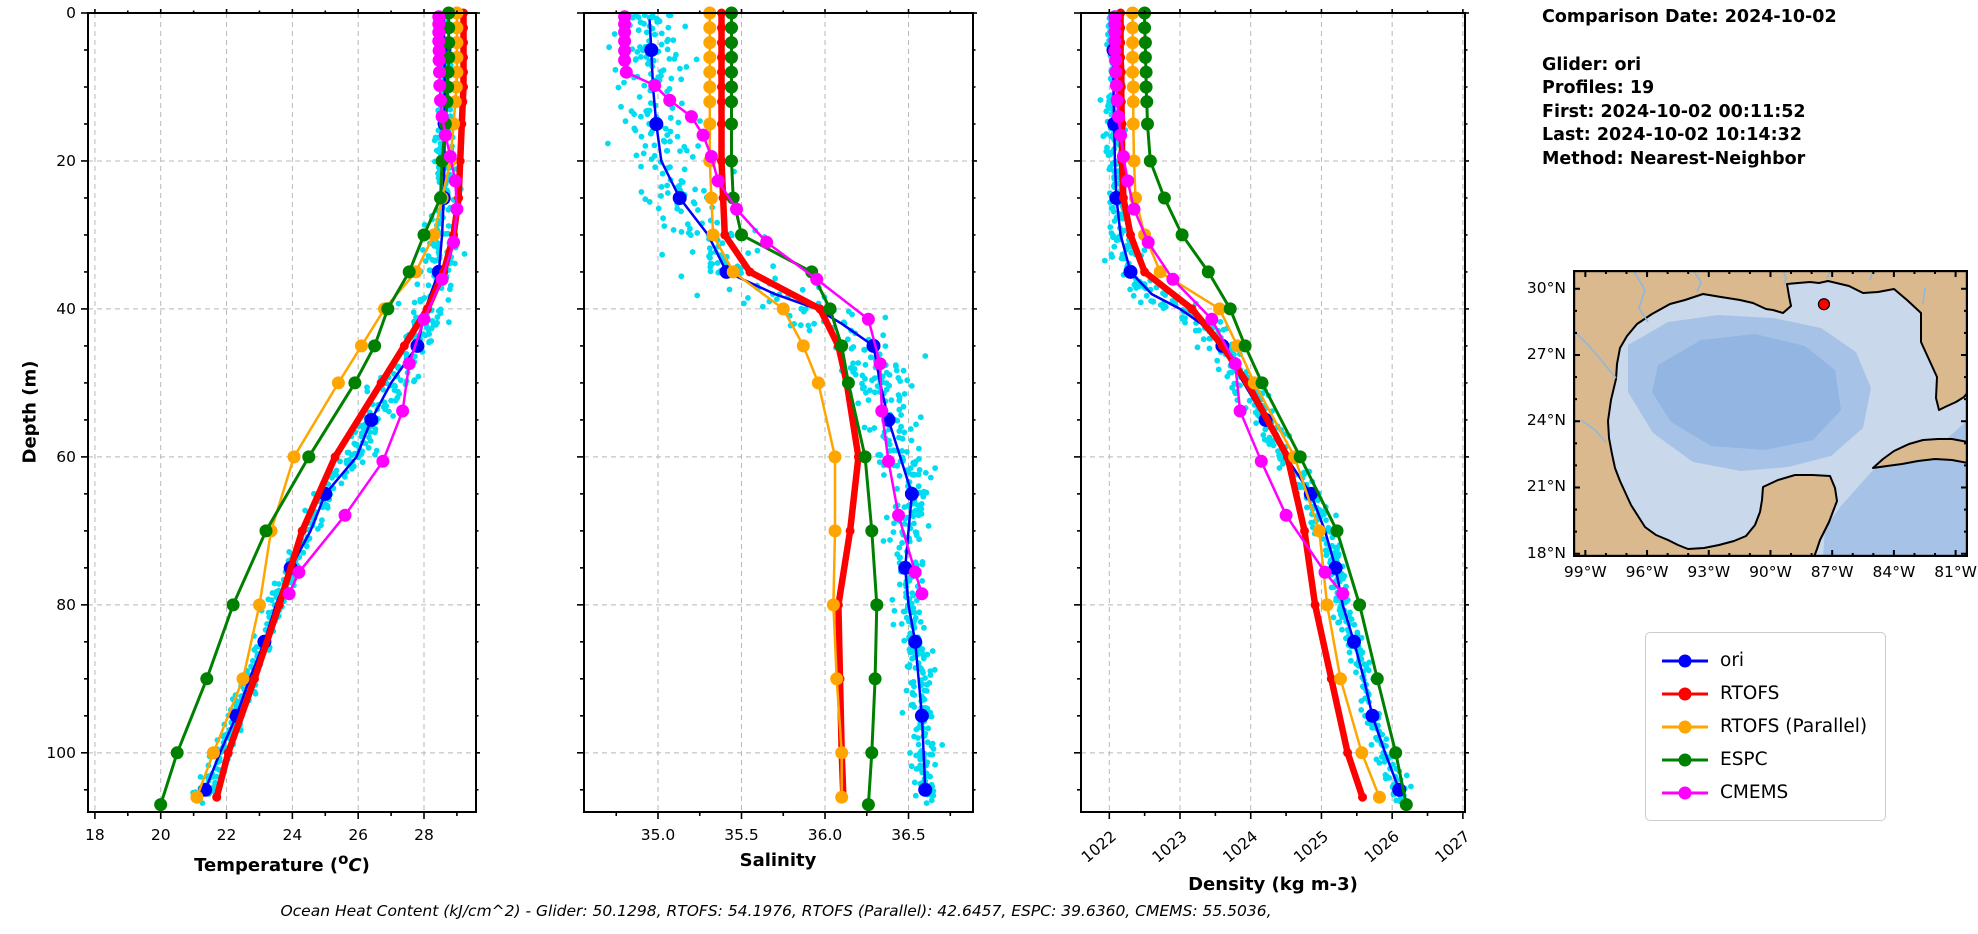 The image size is (1978, 934). What do you see at coordinates (908, 835) in the screenshot?
I see `x-tick-label: 36.5` at bounding box center [908, 835].